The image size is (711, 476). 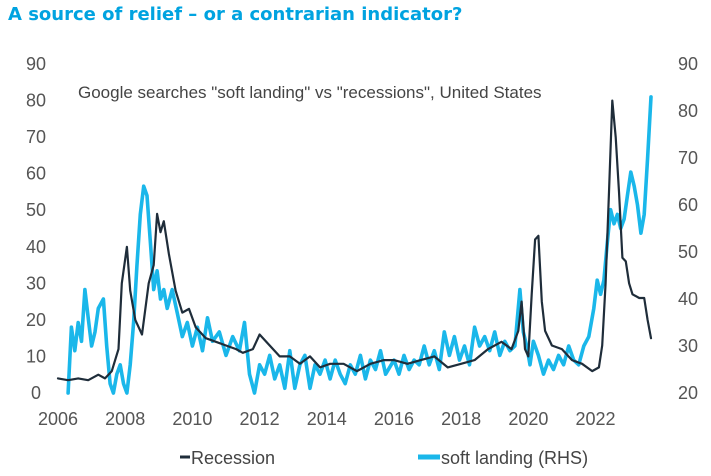 I want to click on left-tick-label: 50, so click(x=36, y=210).